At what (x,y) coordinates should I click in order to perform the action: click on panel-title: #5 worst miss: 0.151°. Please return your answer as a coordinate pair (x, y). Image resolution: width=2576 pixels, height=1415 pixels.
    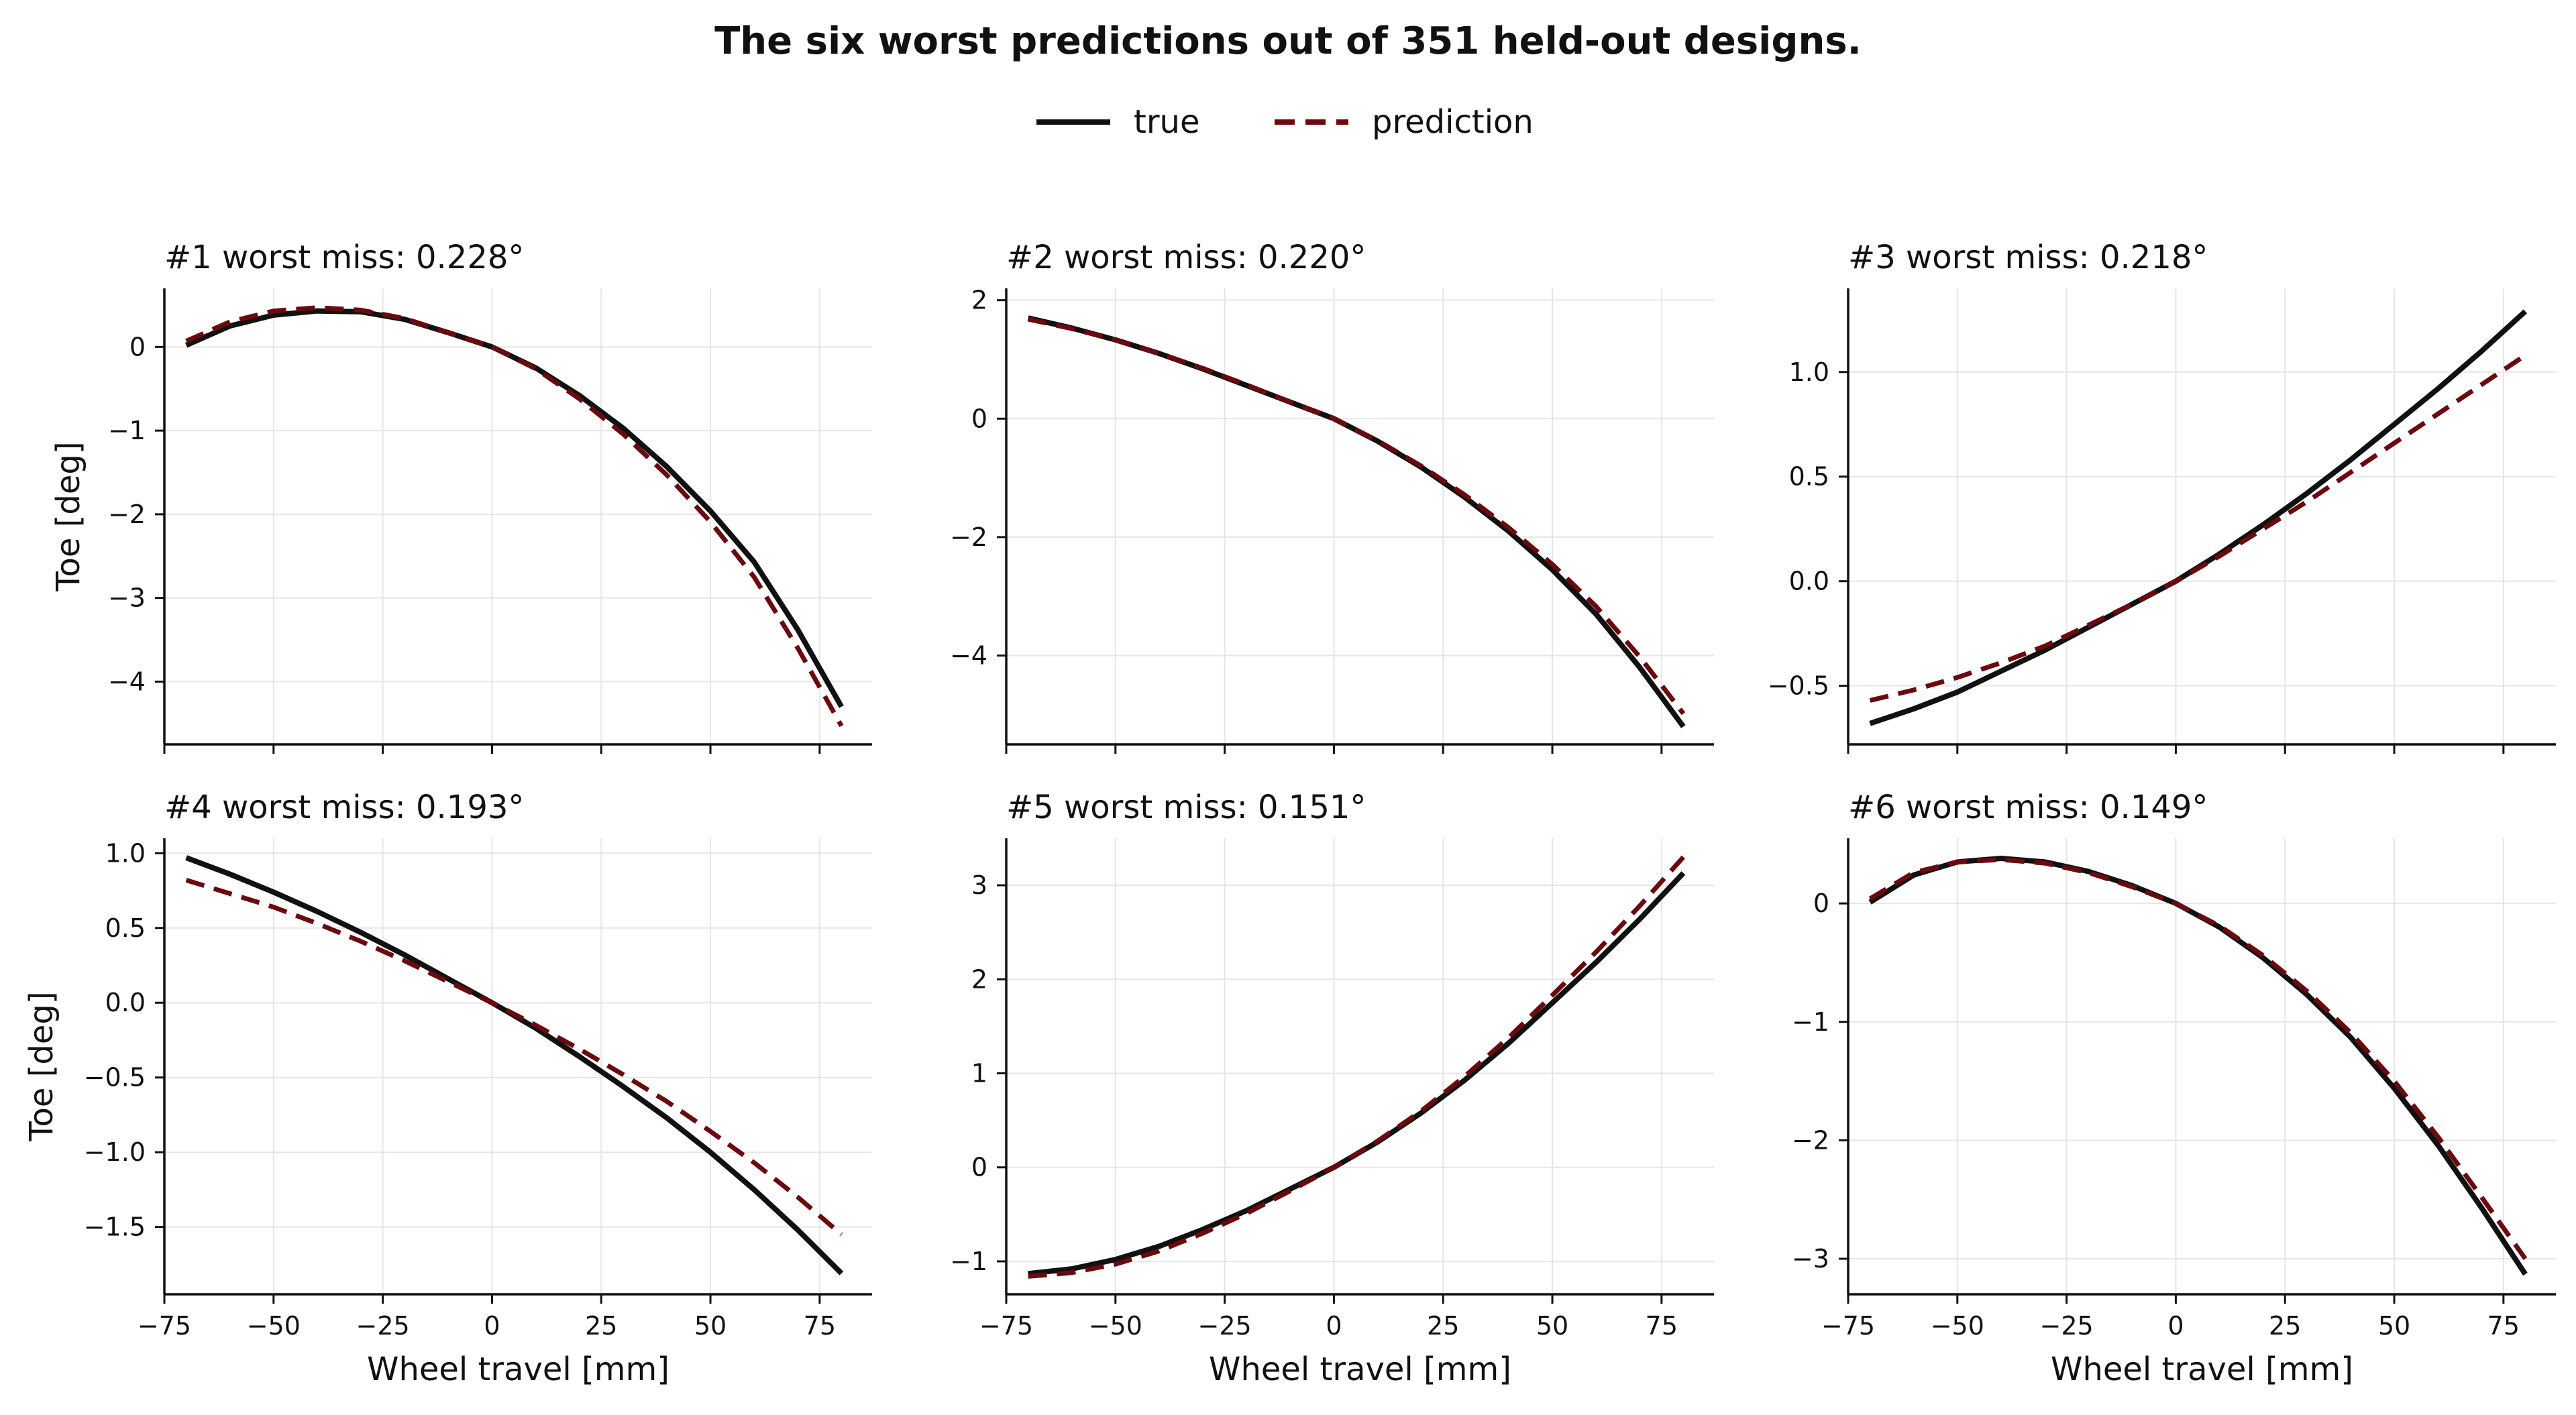
    Looking at the image, I should click on (1186, 807).